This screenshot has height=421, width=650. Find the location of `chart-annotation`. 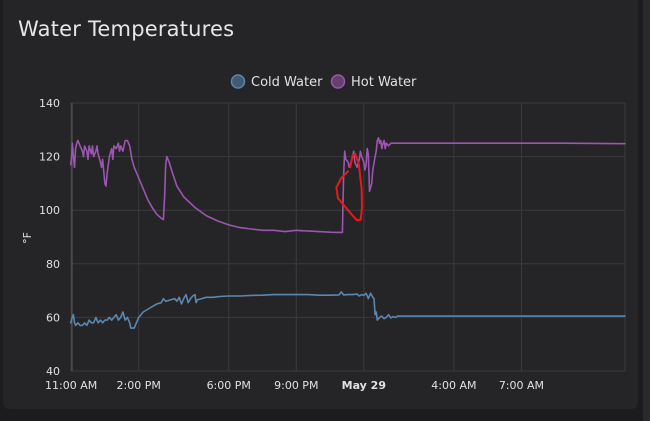

chart-annotation is located at coordinates (349, 187).